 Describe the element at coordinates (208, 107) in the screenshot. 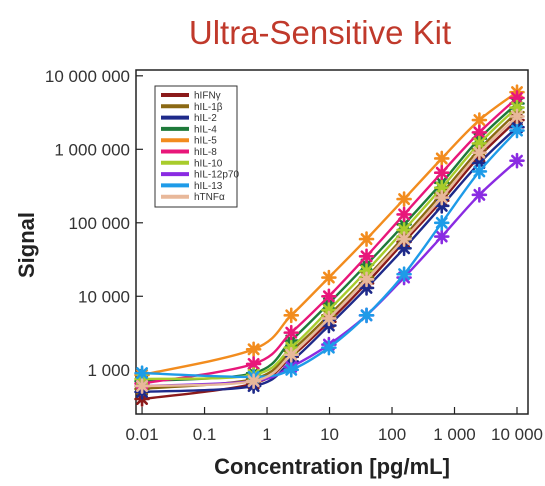

I see `legend-entry-1: hIL-1β` at that location.